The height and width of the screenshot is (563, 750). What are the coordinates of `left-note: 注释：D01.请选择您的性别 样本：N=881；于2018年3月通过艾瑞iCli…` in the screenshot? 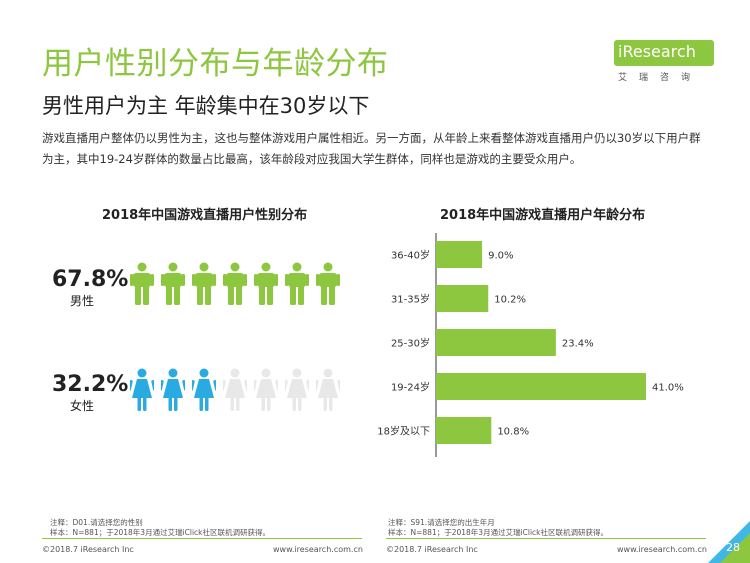 It's located at (160, 528).